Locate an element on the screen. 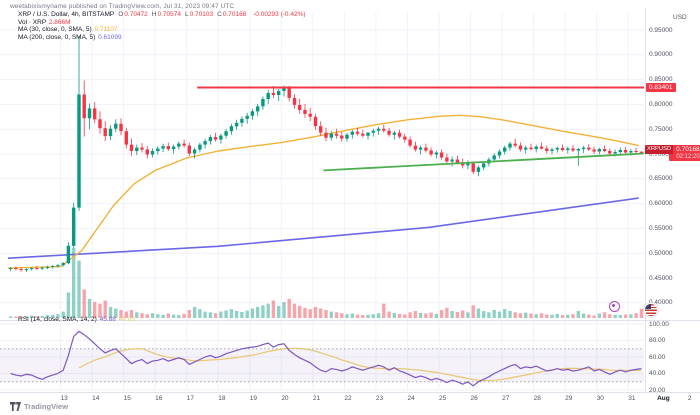 This screenshot has height=415, width=700. time-tick-label: 19 is located at coordinates (253, 398).